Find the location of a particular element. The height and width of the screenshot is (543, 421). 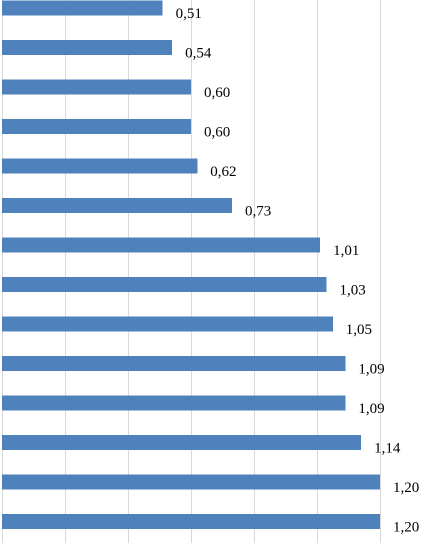

data-label-7: 1,03 is located at coordinates (352, 291).